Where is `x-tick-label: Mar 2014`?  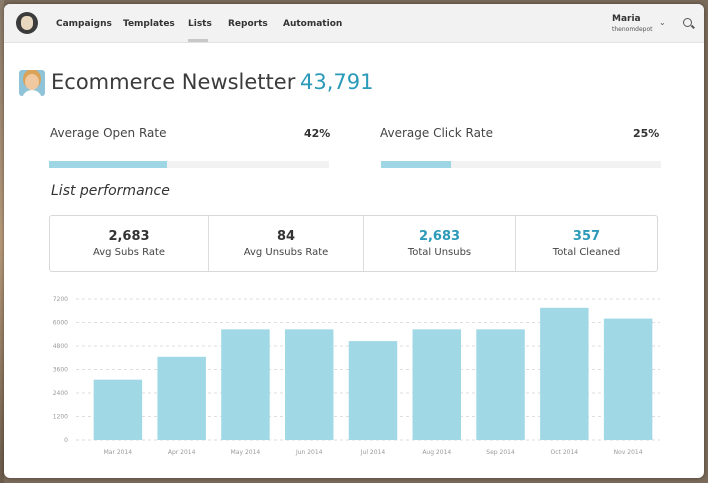 x-tick-label: Mar 2014 is located at coordinates (118, 452).